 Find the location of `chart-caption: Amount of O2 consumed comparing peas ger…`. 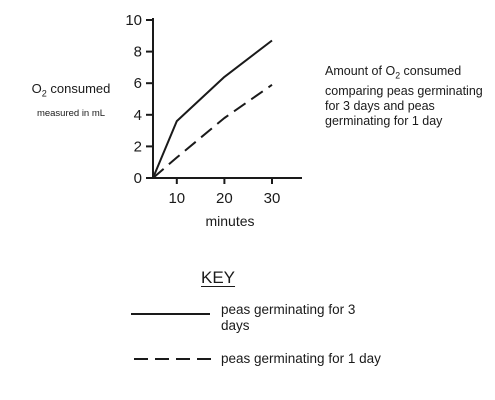

chart-caption: Amount of O2 consumed comparing peas ger… is located at coordinates (404, 96).